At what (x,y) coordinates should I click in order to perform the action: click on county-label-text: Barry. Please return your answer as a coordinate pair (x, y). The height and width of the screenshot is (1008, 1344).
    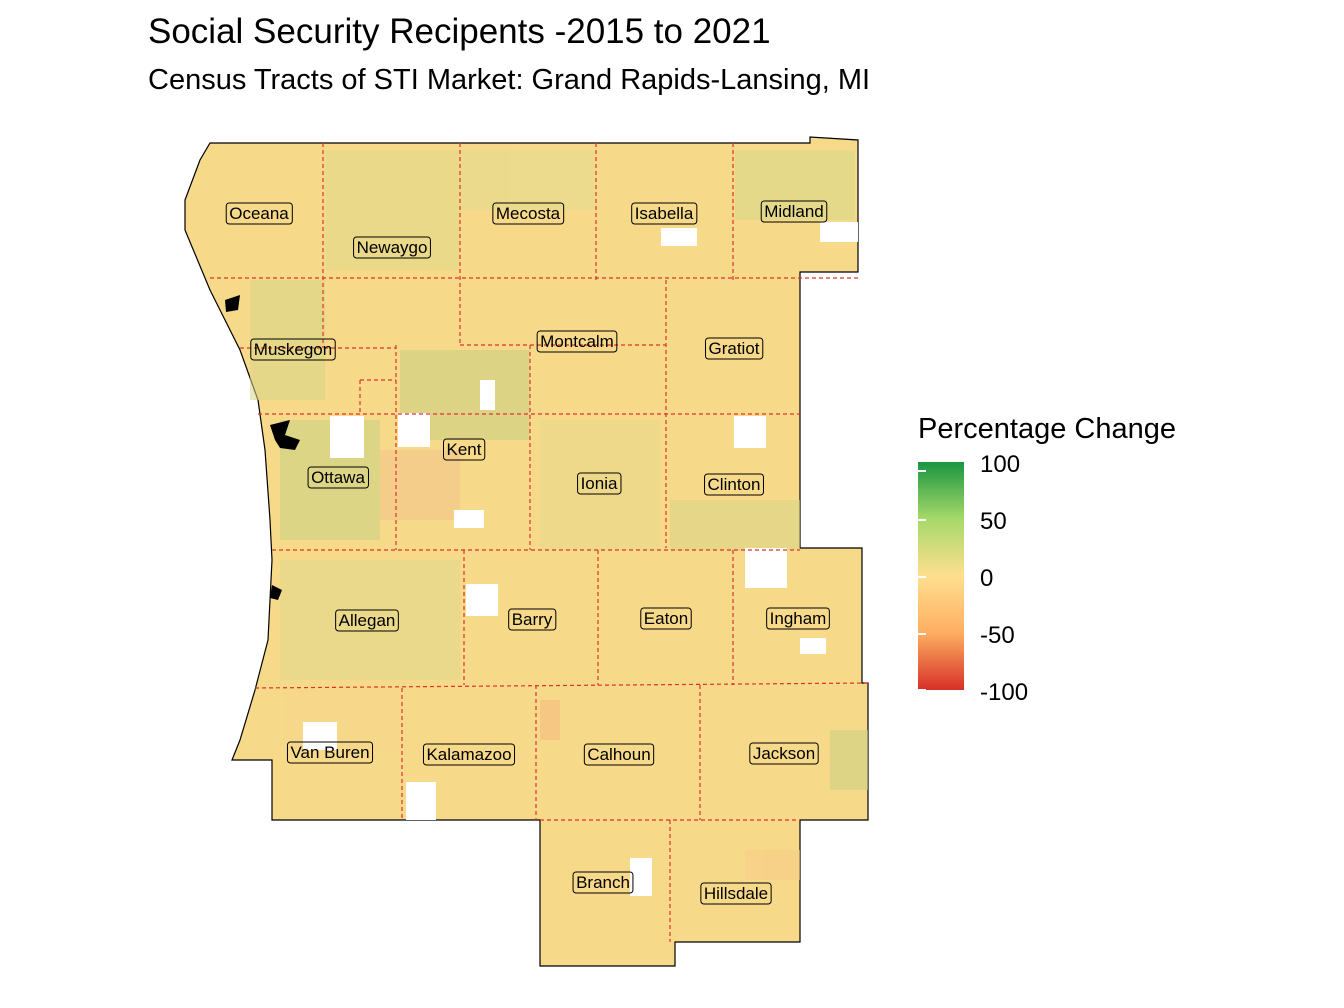
    Looking at the image, I should click on (532, 619).